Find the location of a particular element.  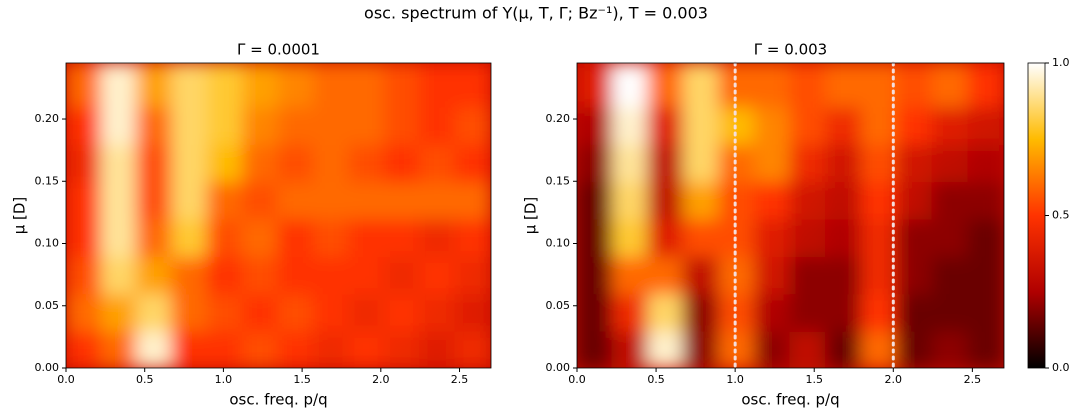

x-axis-label: osc. freq. p/q is located at coordinates (278, 400).